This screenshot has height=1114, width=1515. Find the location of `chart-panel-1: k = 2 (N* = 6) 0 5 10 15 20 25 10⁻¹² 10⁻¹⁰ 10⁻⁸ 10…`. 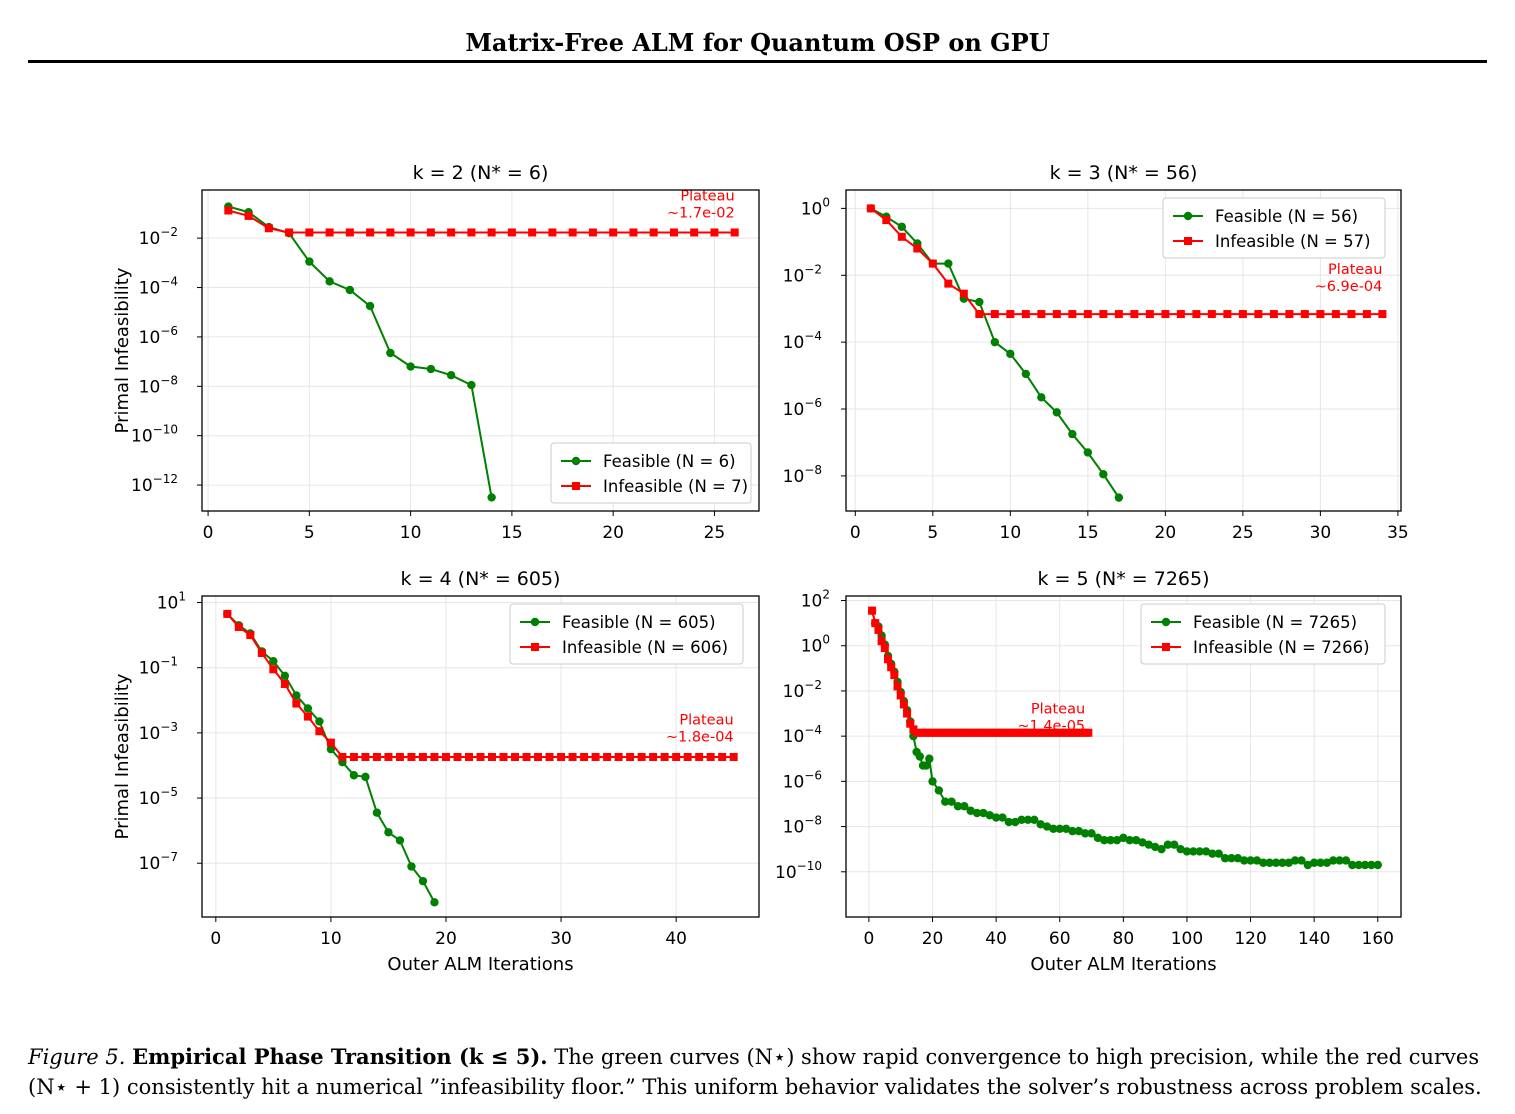

chart-panel-1: k = 2 (N* = 6) 0 5 10 15 20 25 10⁻¹² 10⁻¹⁰ 10⁻⁸ 10… is located at coordinates (436, 352).